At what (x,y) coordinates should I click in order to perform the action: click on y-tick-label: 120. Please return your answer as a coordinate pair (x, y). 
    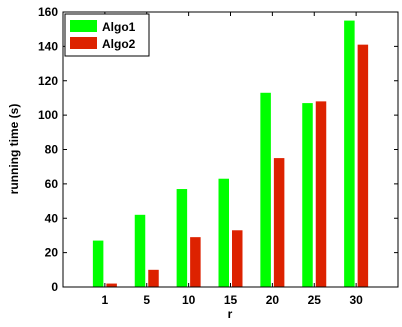
    Looking at the image, I should click on (48, 81).